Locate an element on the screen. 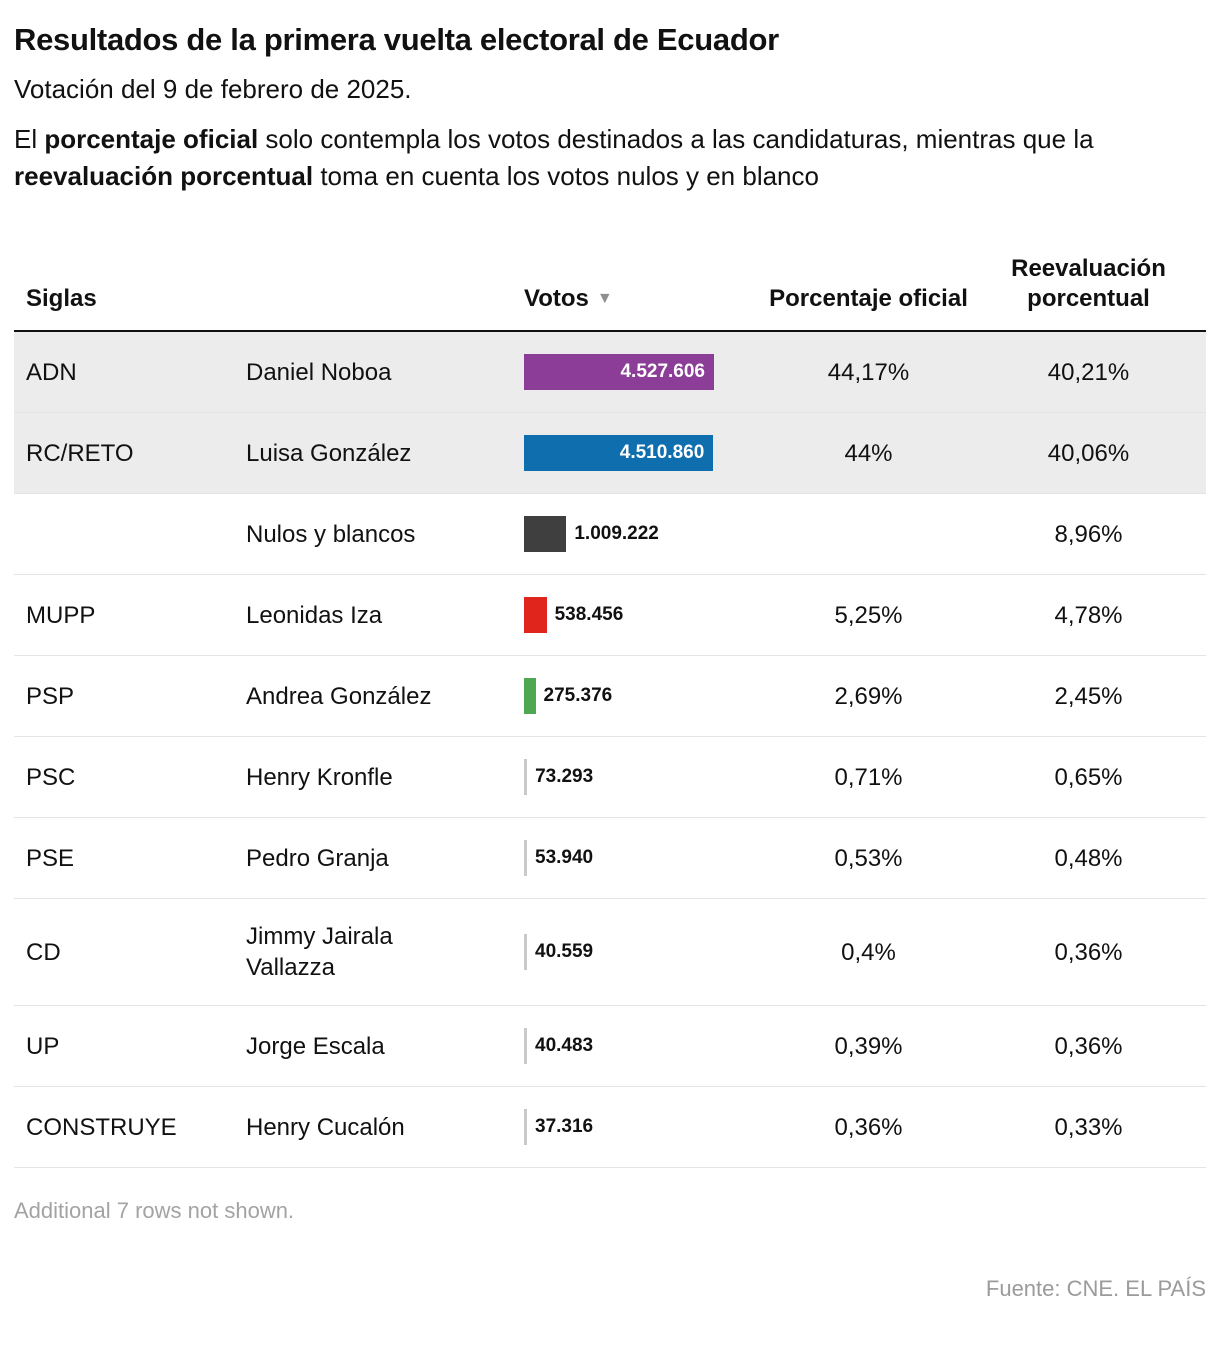 This screenshot has height=1348, width=1220. candidate-name: Daniel Noboa is located at coordinates (319, 372).